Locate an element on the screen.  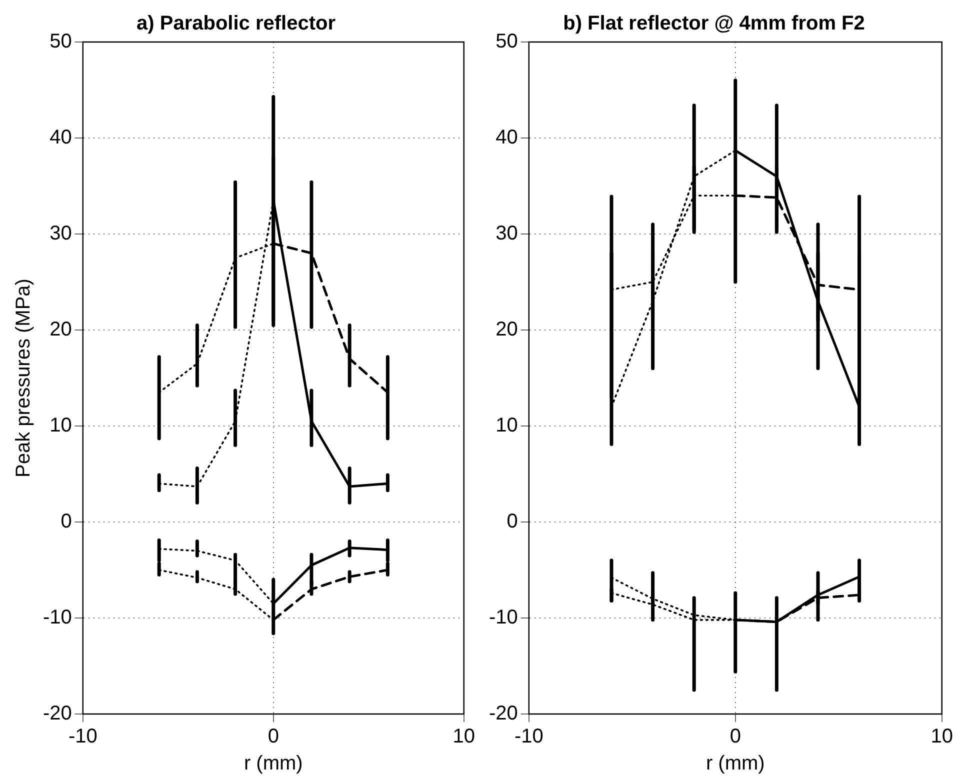
y-axis-title: Peak pressures (MPa) is located at coordinates (23, 378).